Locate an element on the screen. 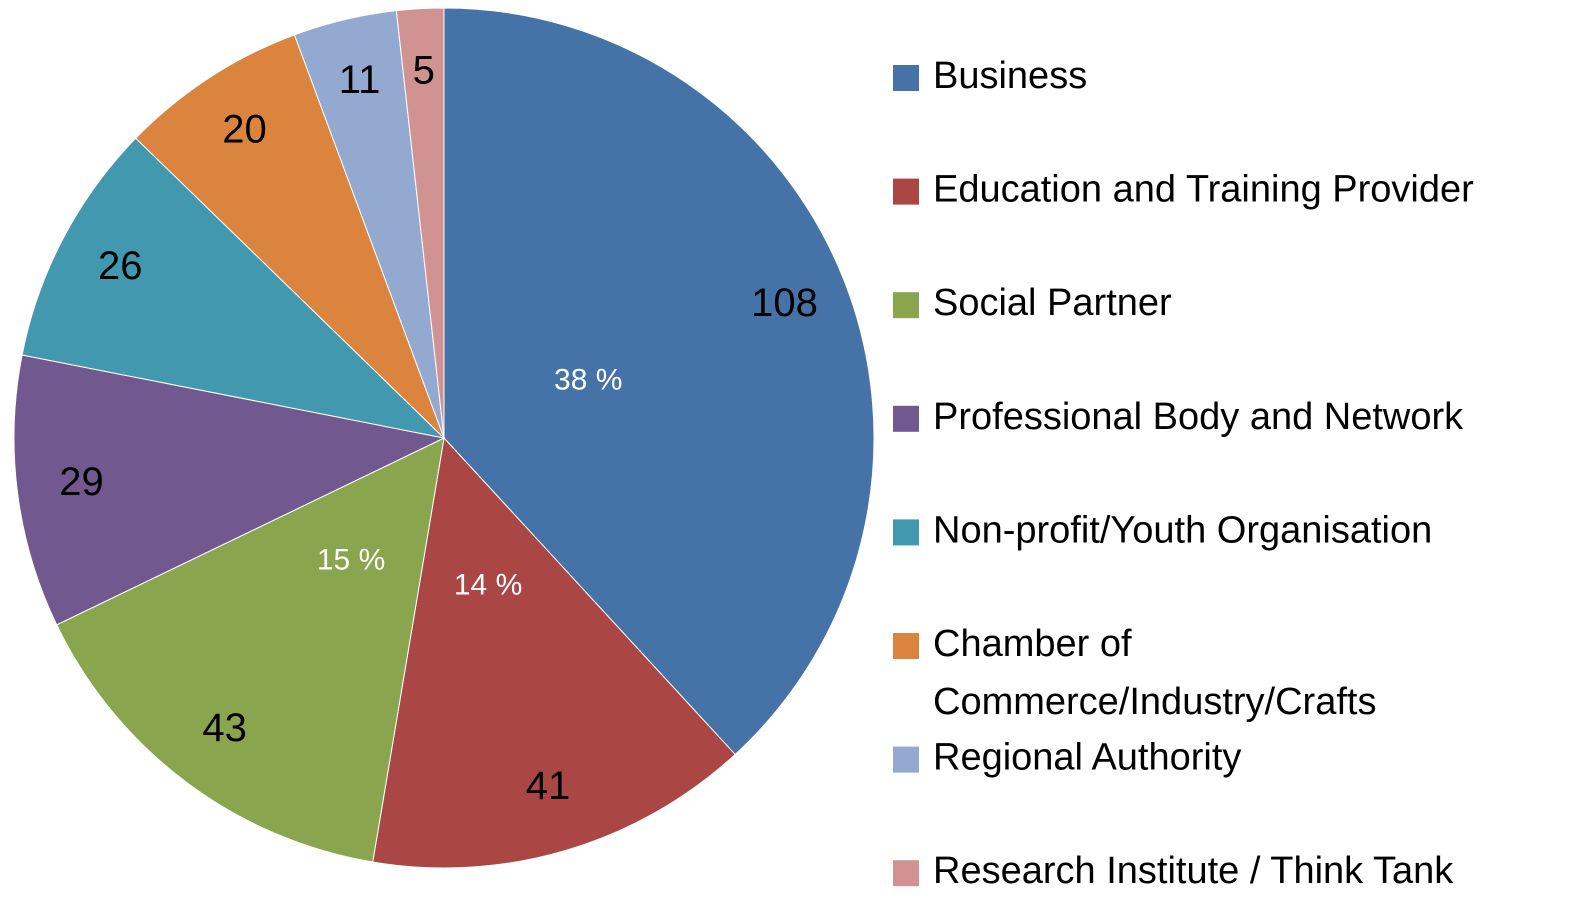 This screenshot has width=1575, height=902. value-label: 20 is located at coordinates (244, 129).